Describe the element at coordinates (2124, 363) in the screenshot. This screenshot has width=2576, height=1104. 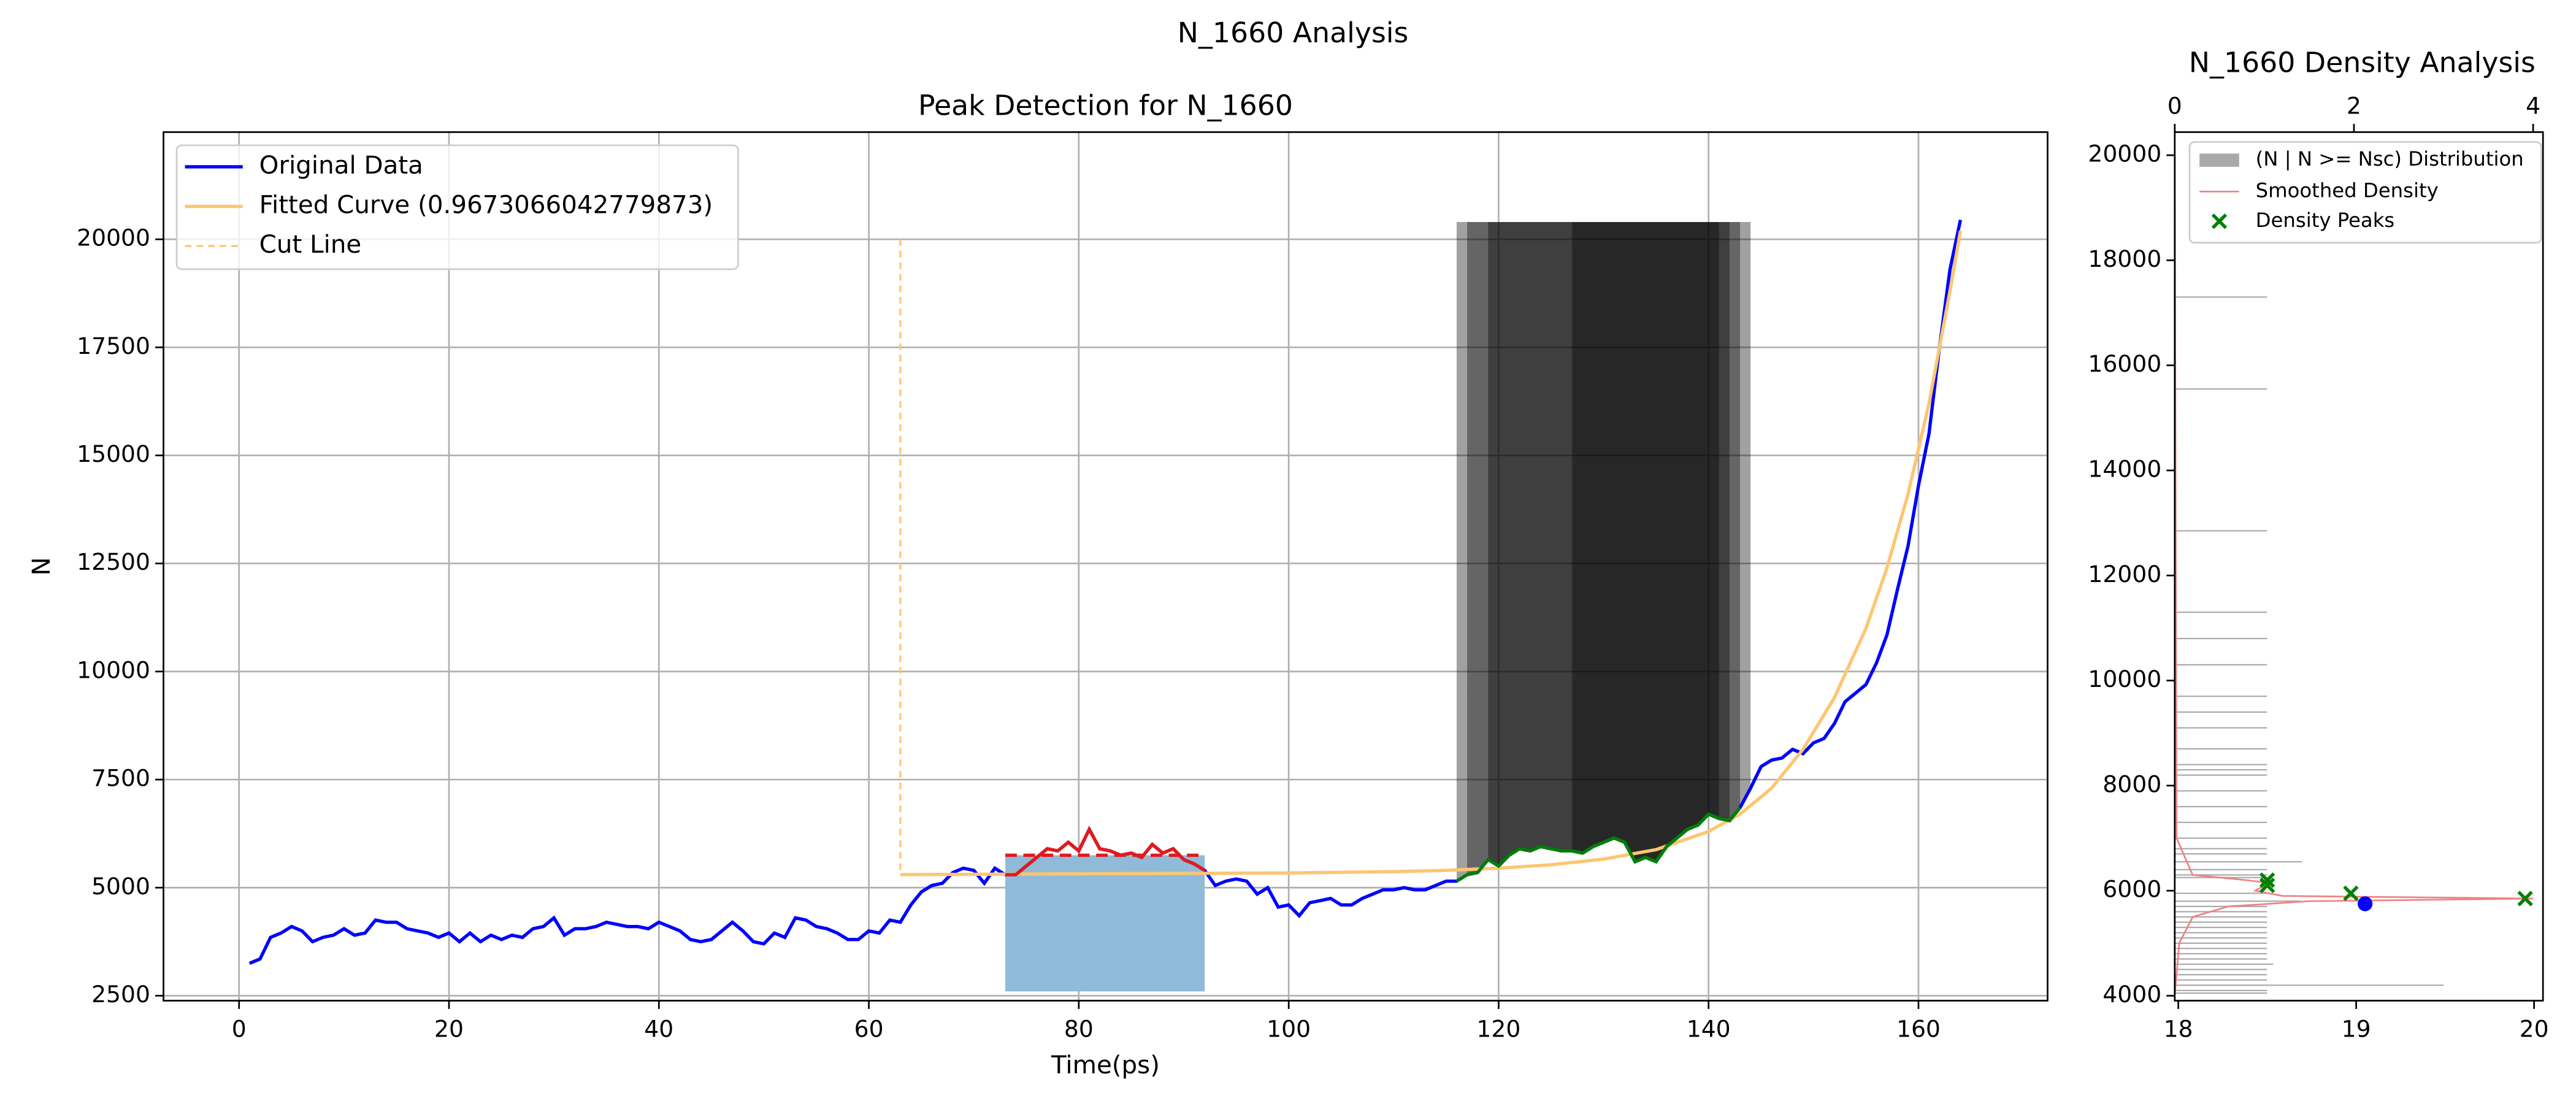
I see `y-tick-label: 16000` at that location.